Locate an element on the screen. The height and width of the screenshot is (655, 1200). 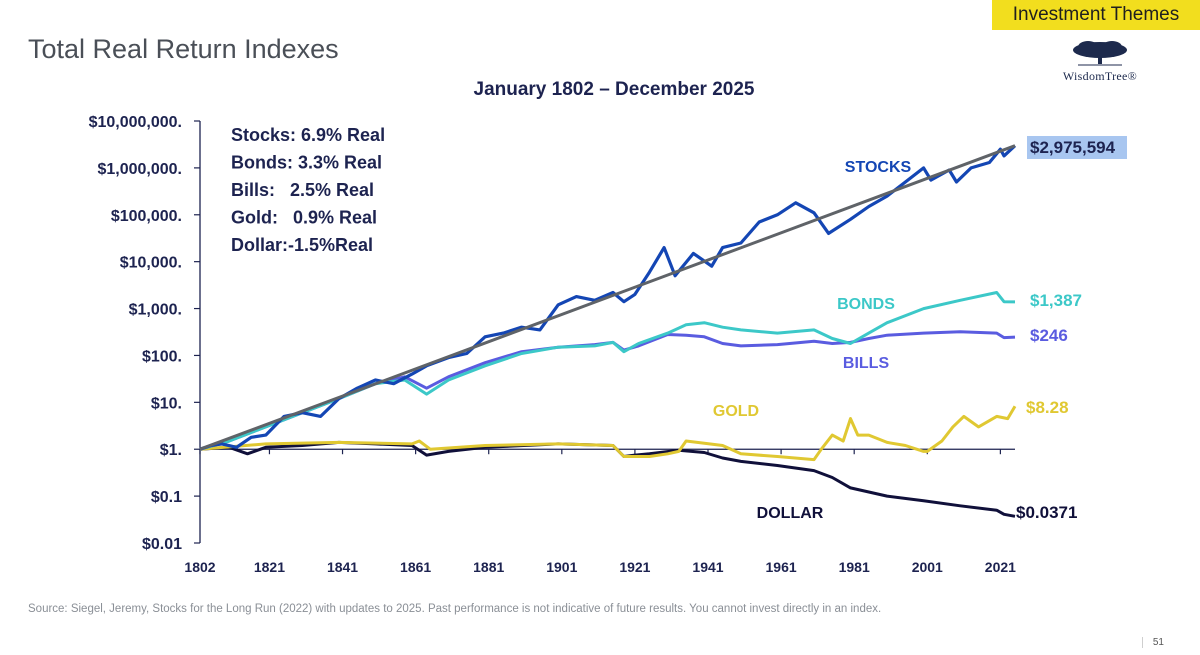
x-tick-label: 1901 is located at coordinates (561, 567).